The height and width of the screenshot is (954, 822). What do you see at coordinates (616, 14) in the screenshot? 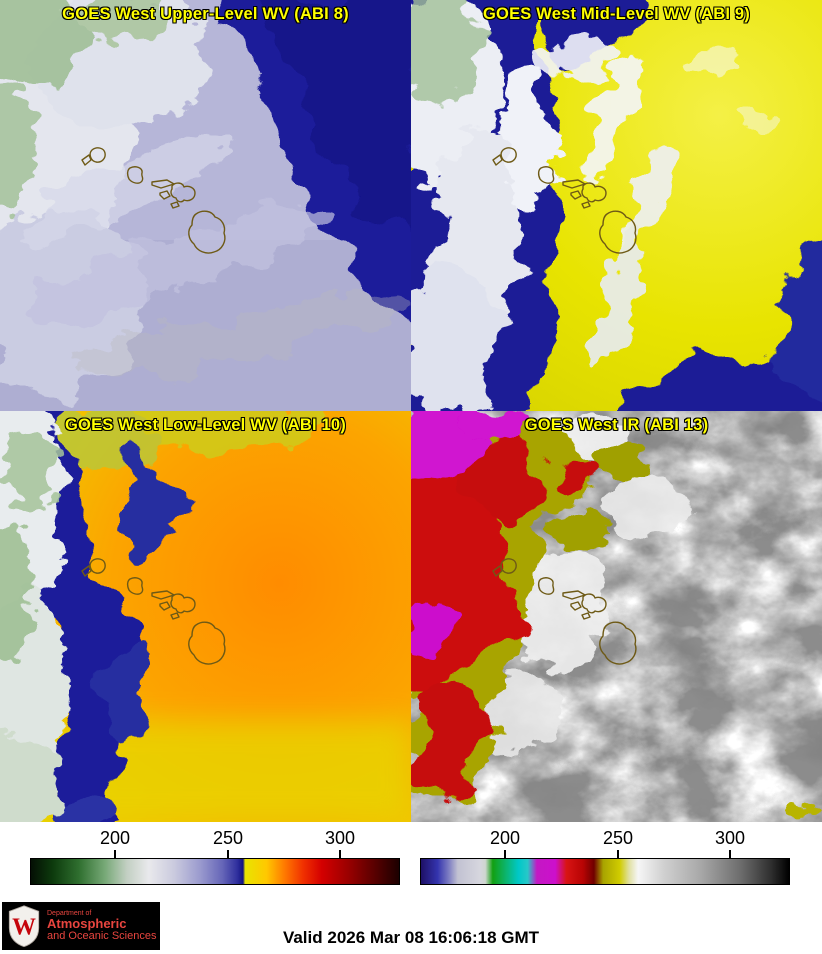
I see `panel-title: GOES West Mid-Level WV (ABI 9)` at bounding box center [616, 14].